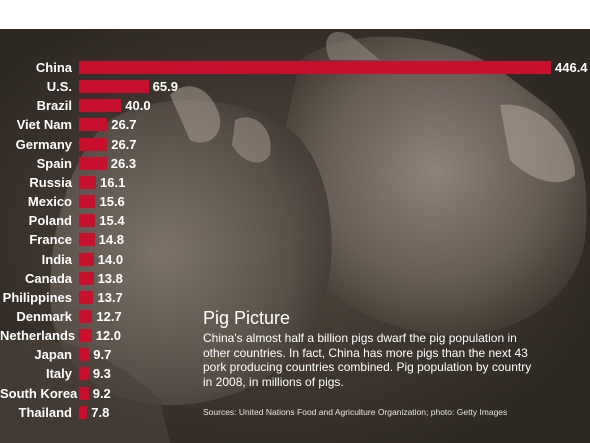  What do you see at coordinates (112, 221) in the screenshot?
I see `value-label: 15.4` at bounding box center [112, 221].